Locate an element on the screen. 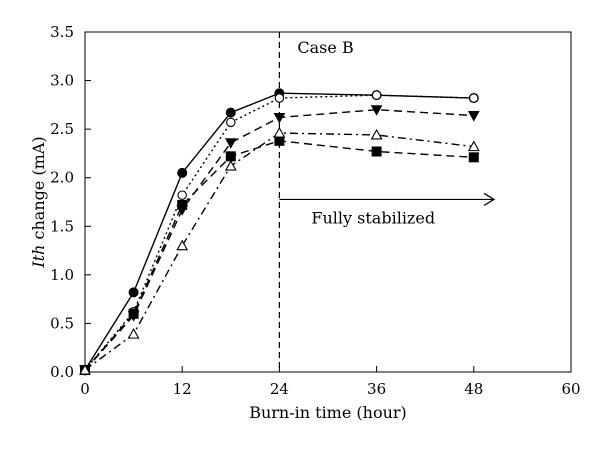  y-tick-label: 3.5 is located at coordinates (62, 32).